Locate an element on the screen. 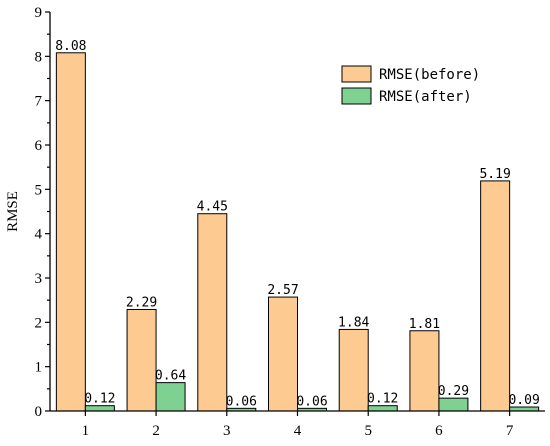  y-tick-label-9: 9 is located at coordinates (39, 13).